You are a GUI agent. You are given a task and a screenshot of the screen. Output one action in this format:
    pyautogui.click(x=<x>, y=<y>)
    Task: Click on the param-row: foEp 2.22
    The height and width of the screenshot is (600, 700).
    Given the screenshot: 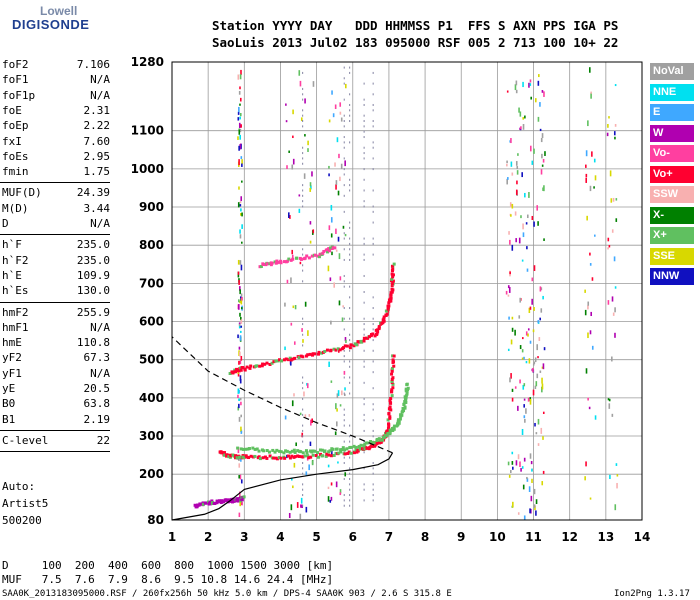 What is the action you would take?
    pyautogui.click(x=56, y=126)
    